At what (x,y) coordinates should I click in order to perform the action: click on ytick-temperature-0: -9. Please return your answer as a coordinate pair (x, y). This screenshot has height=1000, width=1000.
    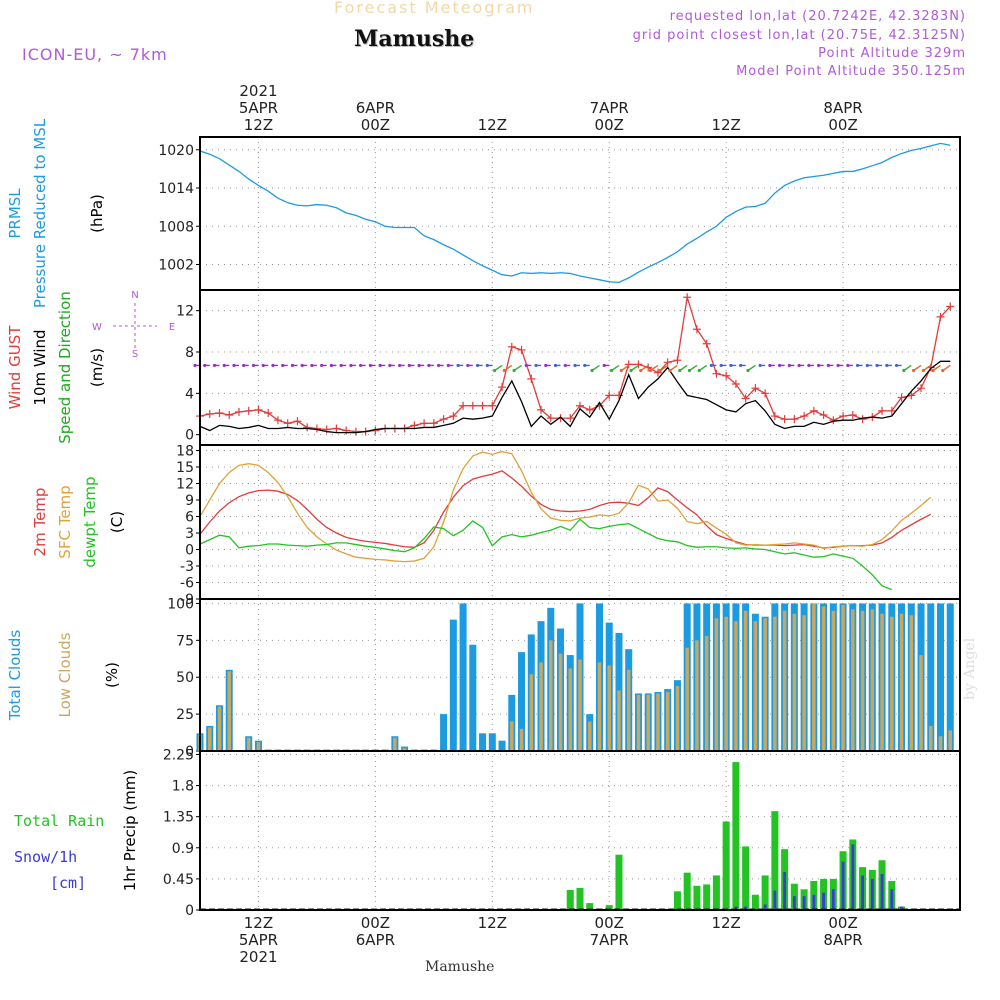
    Looking at the image, I should click on (187, 600).